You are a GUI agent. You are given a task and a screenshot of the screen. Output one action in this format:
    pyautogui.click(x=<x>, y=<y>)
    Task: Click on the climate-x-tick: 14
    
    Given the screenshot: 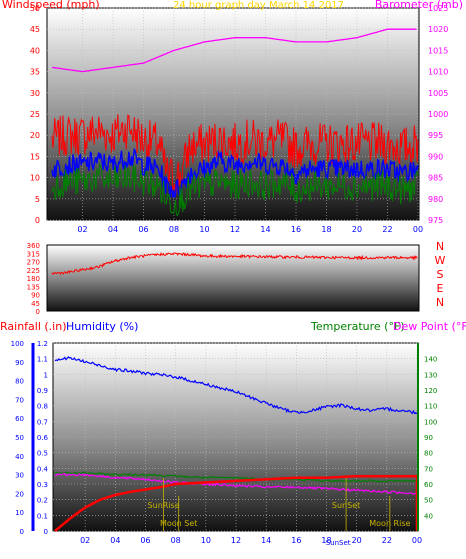 What is the action you would take?
    pyautogui.click(x=266, y=540)
    